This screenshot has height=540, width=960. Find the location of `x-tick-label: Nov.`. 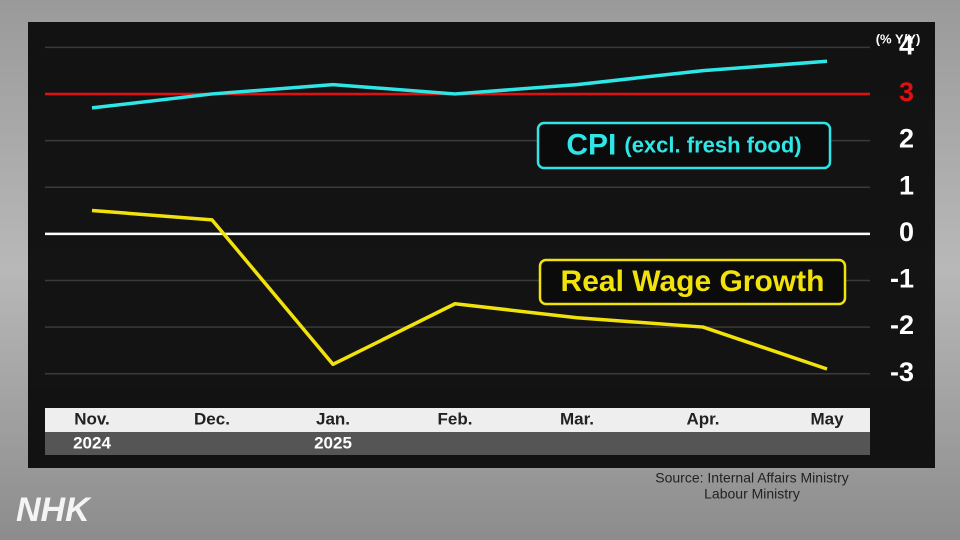

x-tick-label: Nov. is located at coordinates (92, 418).